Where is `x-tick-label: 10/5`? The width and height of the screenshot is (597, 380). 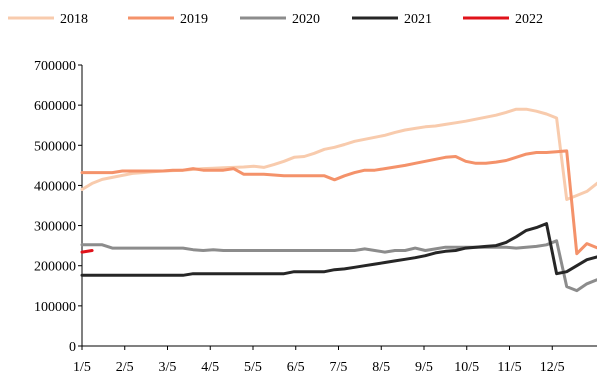
x-tick-label: 10/5 is located at coordinates (466, 367).